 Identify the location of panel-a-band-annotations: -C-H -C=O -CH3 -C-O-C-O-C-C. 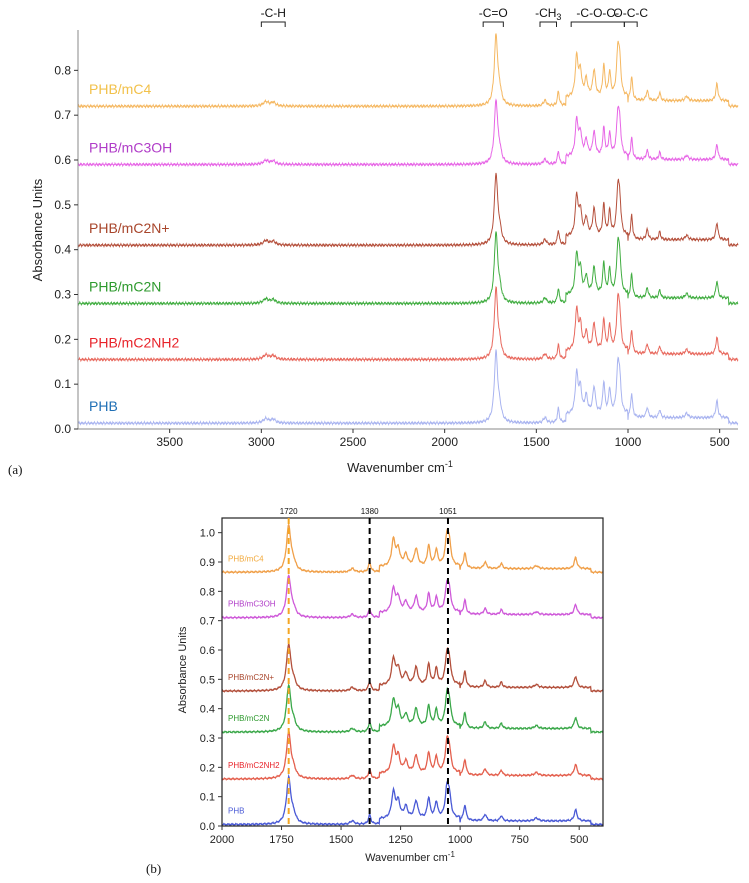
(454, 16).